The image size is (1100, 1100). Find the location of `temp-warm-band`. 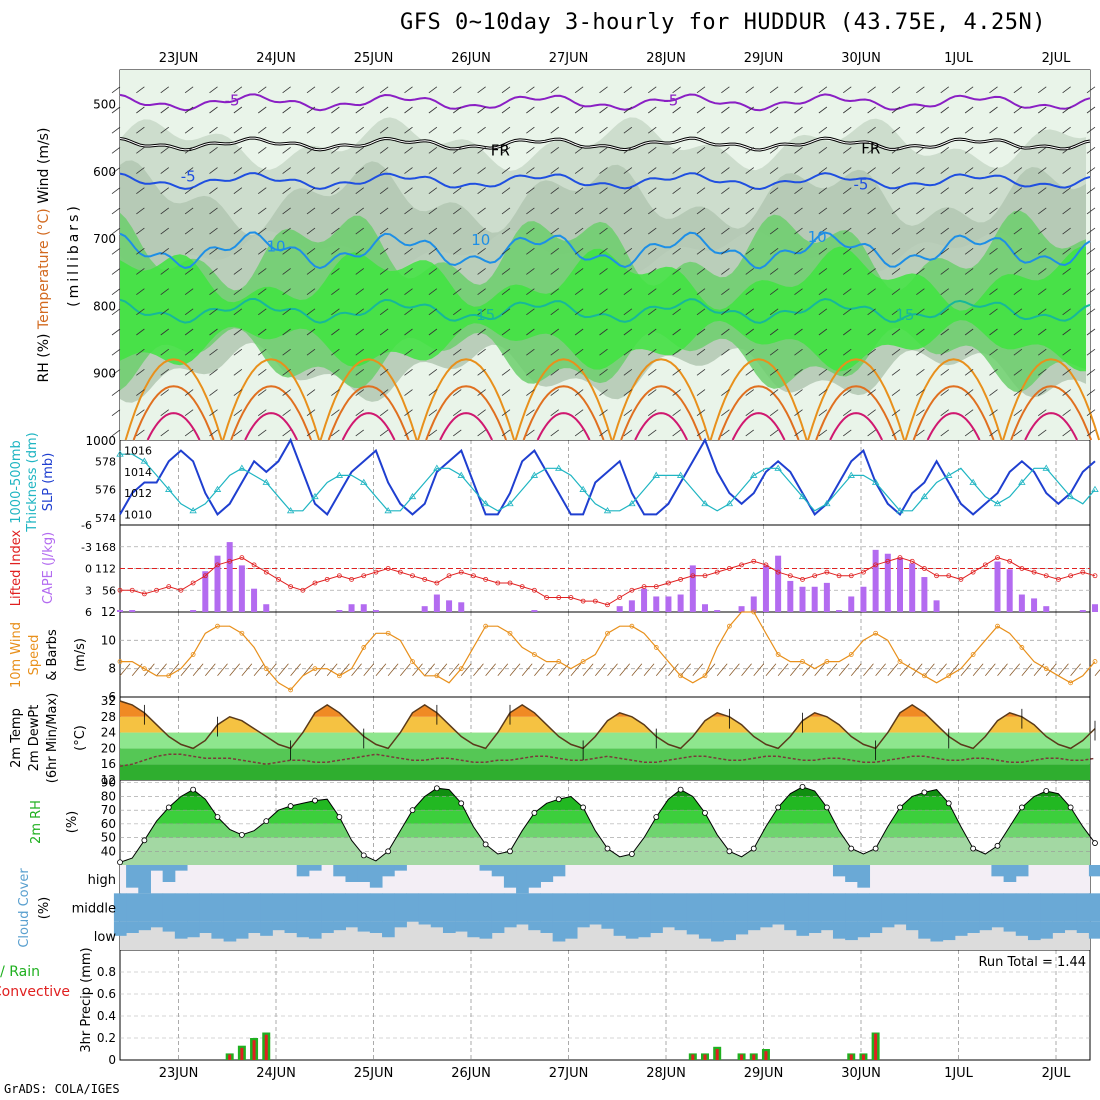

temp-warm-band is located at coordinates (605, 699).